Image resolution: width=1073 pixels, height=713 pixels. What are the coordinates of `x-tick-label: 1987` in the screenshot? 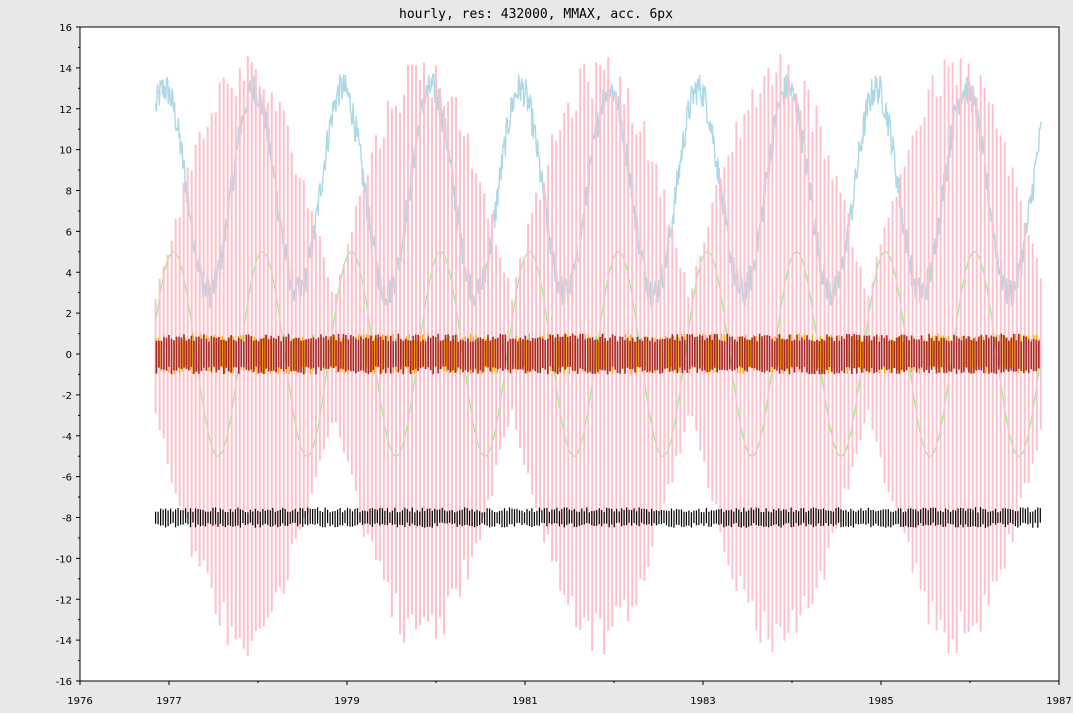 It's located at (1058, 701).